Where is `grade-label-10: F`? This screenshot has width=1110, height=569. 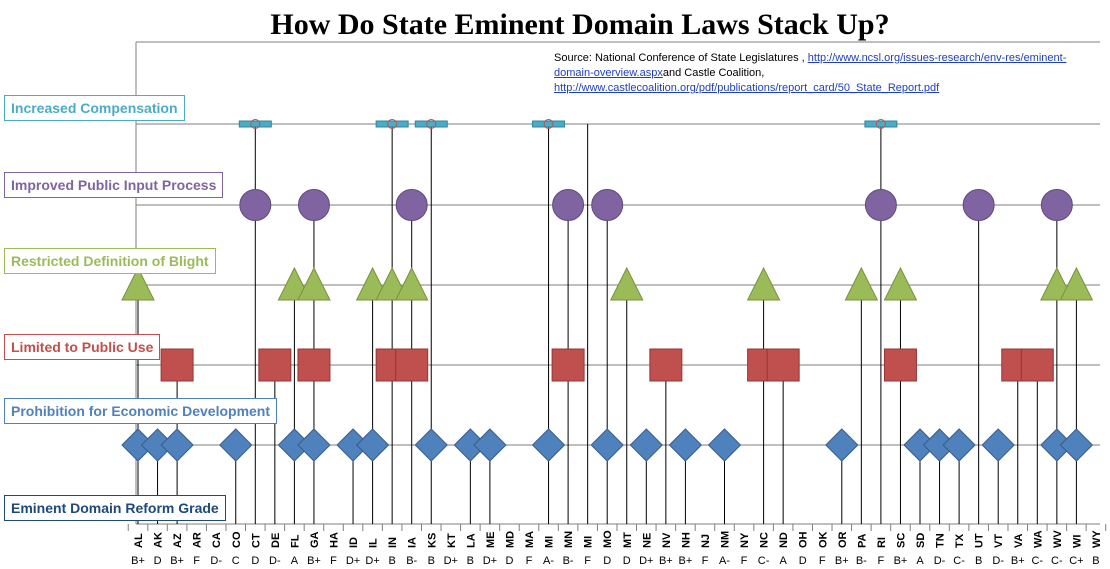 grade-label-10: F is located at coordinates (333, 561).